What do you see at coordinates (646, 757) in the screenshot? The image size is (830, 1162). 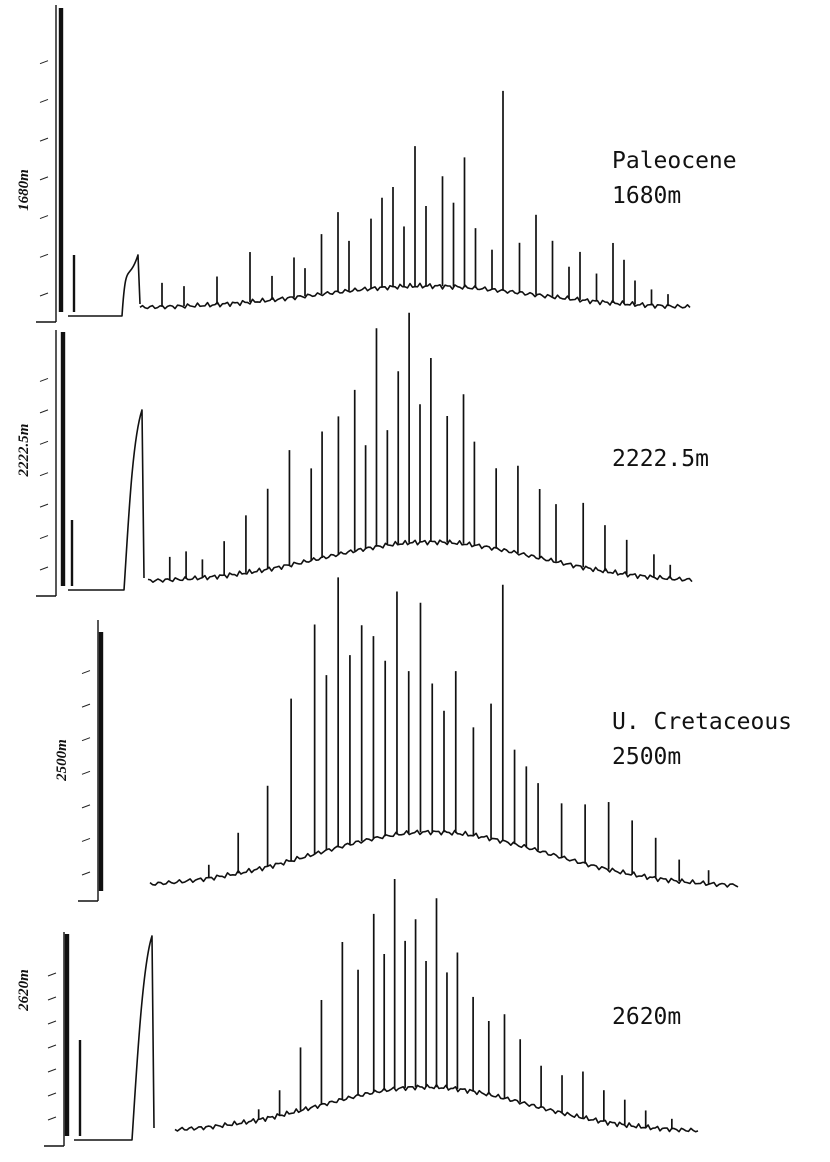 I see `panel-label: 2500m` at bounding box center [646, 757].